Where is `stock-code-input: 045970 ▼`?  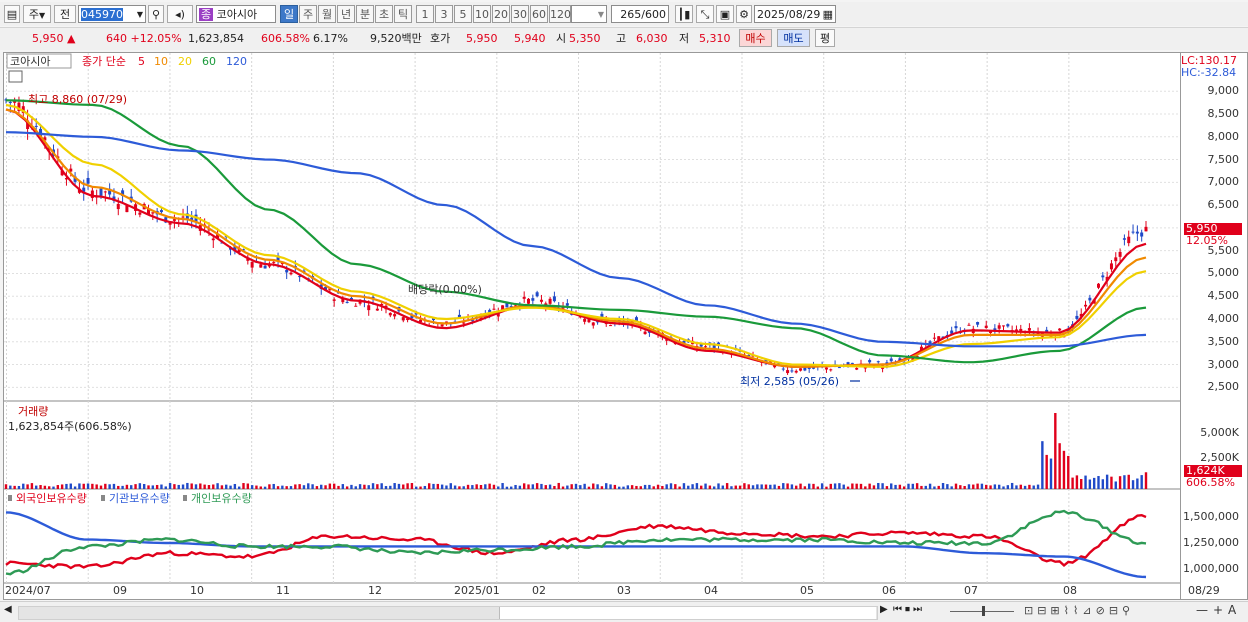
stock-code-input: 045970 ▼ is located at coordinates (112, 14).